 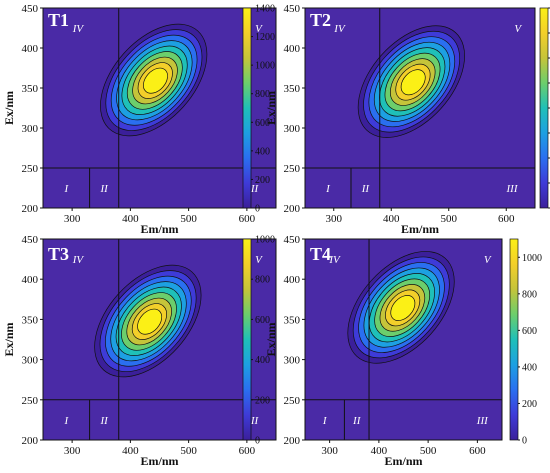 I want to click on panel-title: T4, so click(x=320, y=254).